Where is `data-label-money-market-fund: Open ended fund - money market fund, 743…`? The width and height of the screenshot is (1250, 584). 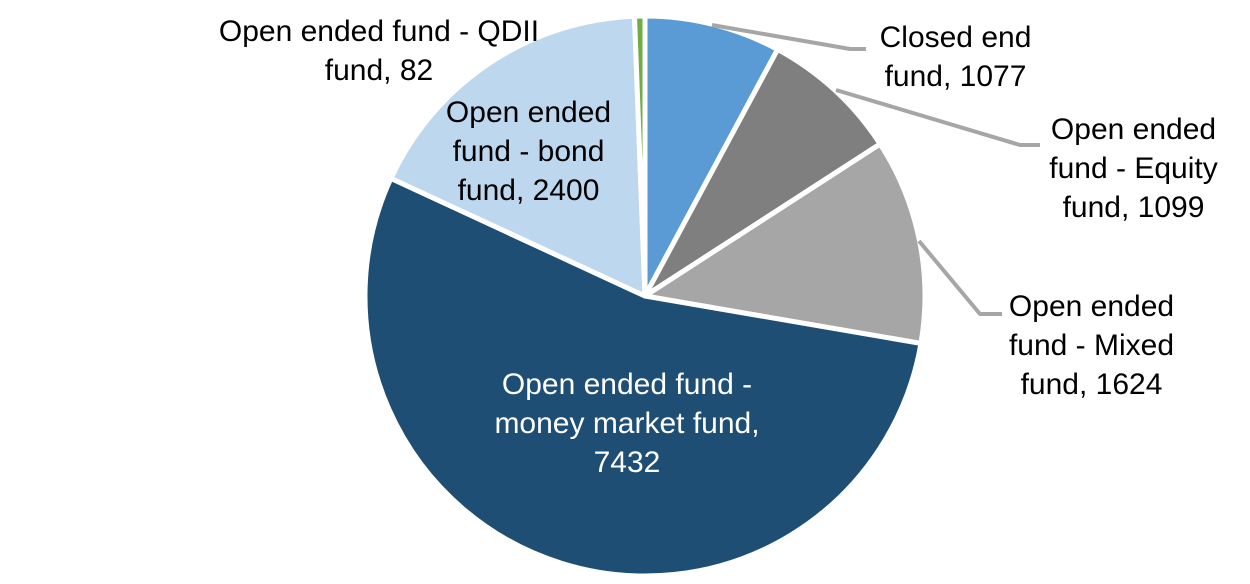
data-label-money-market-fund: Open ended fund - money market fund, 743… is located at coordinates (627, 423).